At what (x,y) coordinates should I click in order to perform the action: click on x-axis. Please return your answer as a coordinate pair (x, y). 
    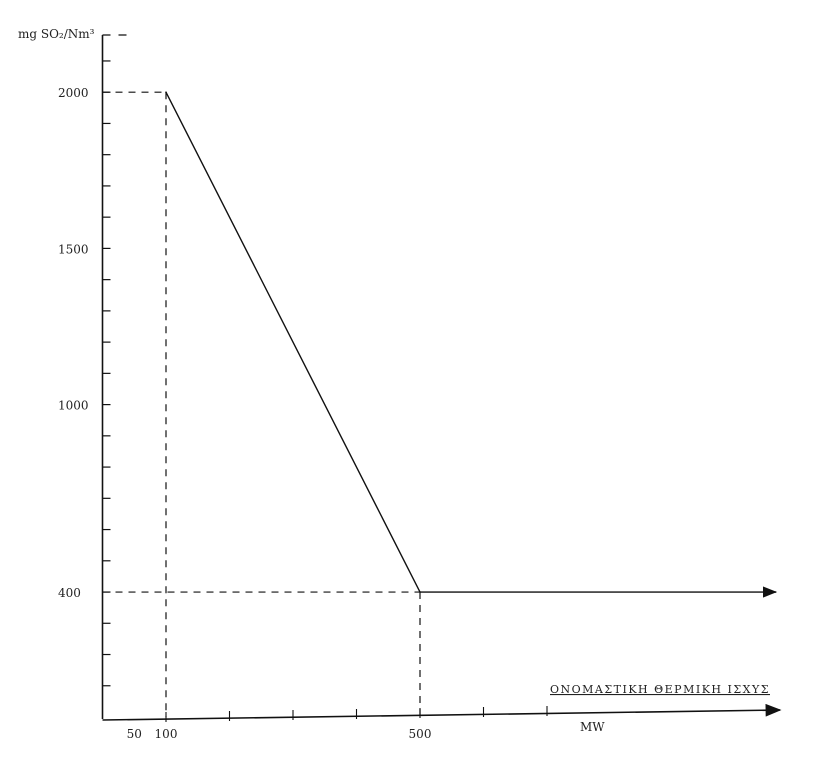
    Looking at the image, I should click on (442, 712).